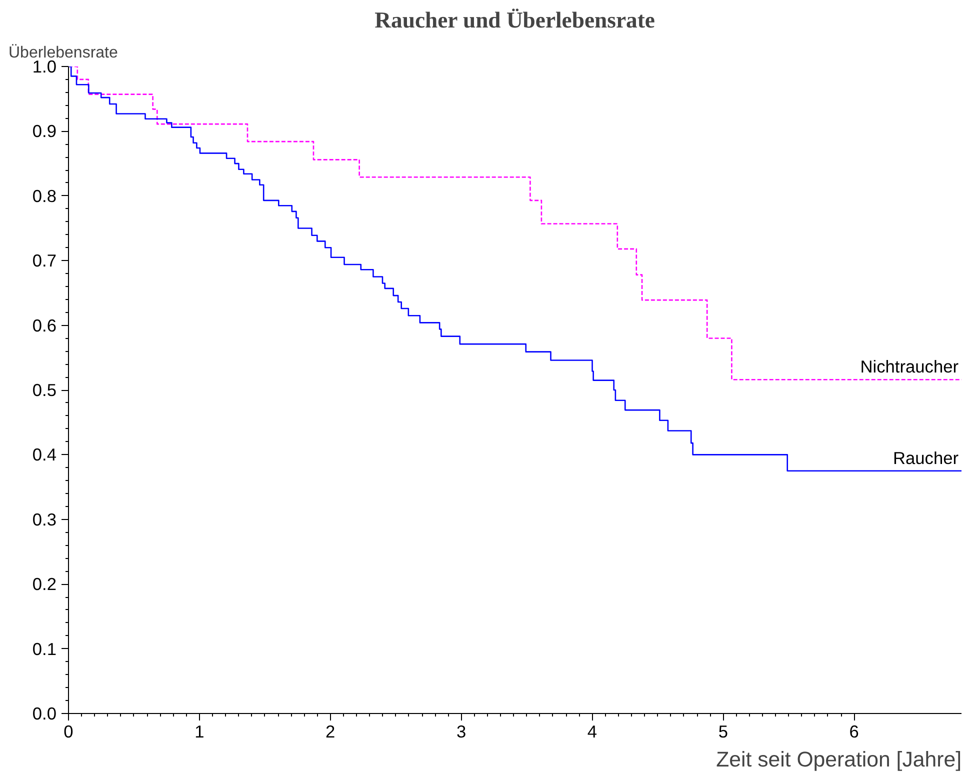 This screenshot has height=776, width=965. I want to click on y-tick-label: 0.9, so click(44, 131).